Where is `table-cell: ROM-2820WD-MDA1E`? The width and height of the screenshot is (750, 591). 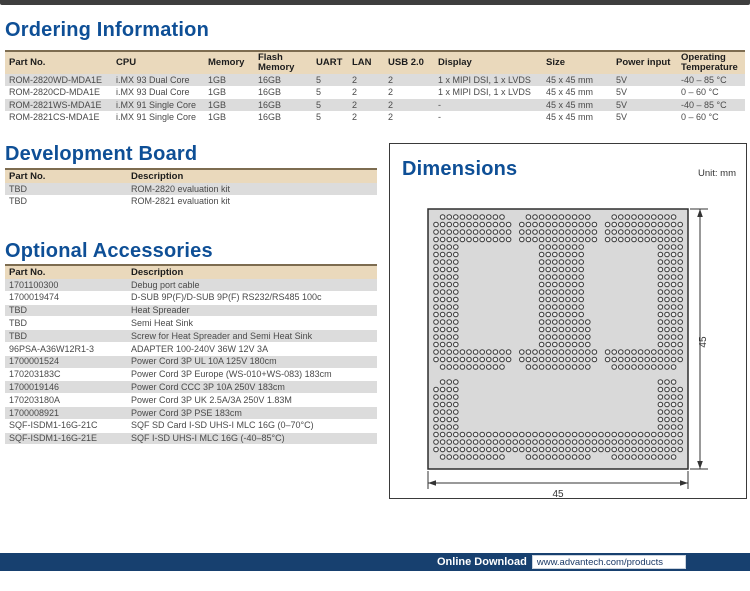 table-cell: ROM-2820WD-MDA1E is located at coordinates (56, 79).